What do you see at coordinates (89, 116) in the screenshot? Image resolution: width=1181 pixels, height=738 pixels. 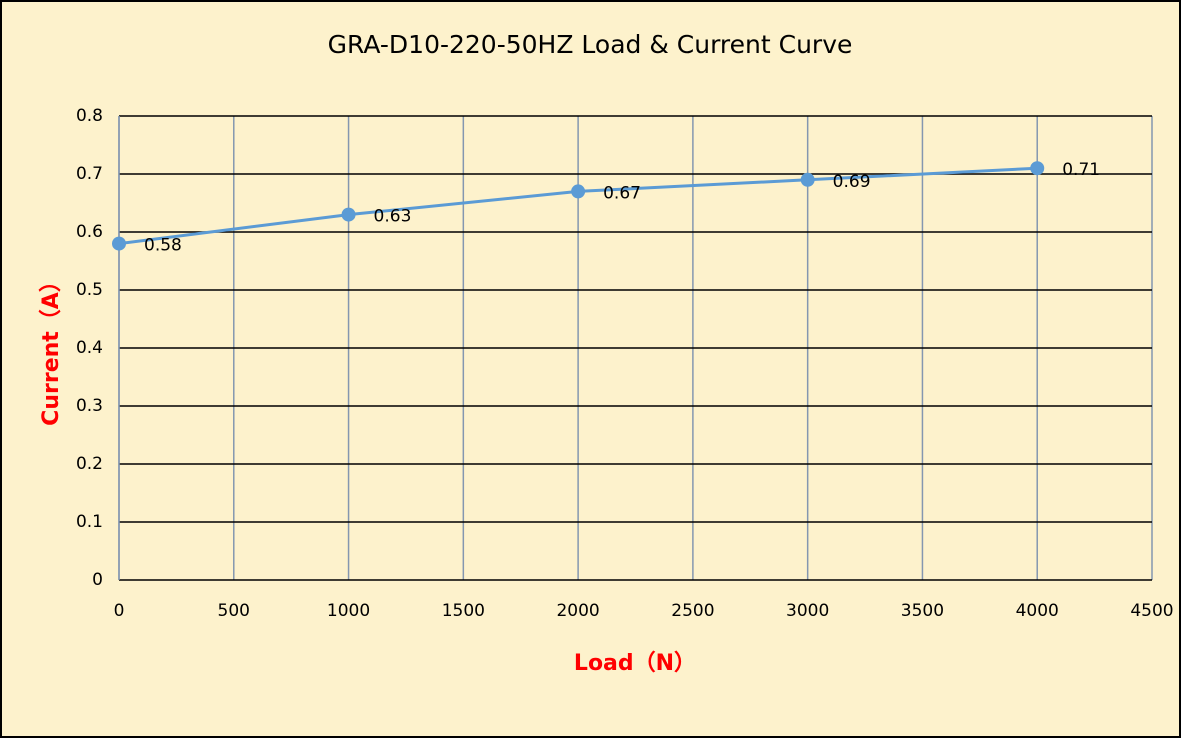 I see `y-tick-label: 0.8` at bounding box center [89, 116].